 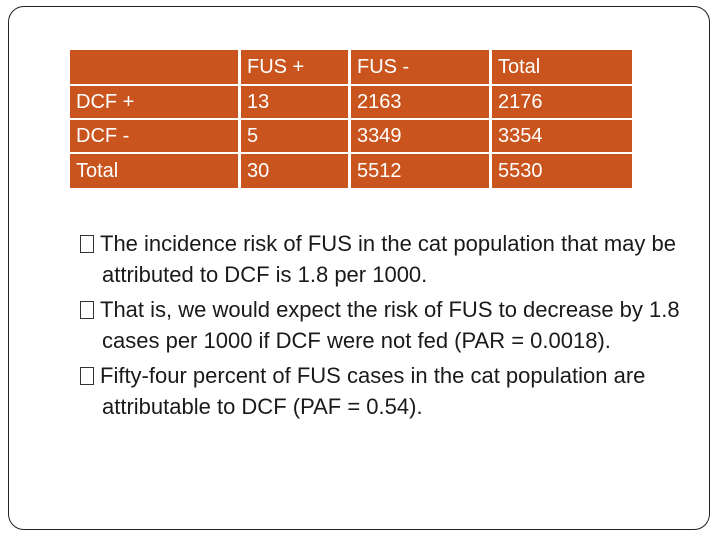 I want to click on table-header-cell: Total, so click(x=562, y=68).